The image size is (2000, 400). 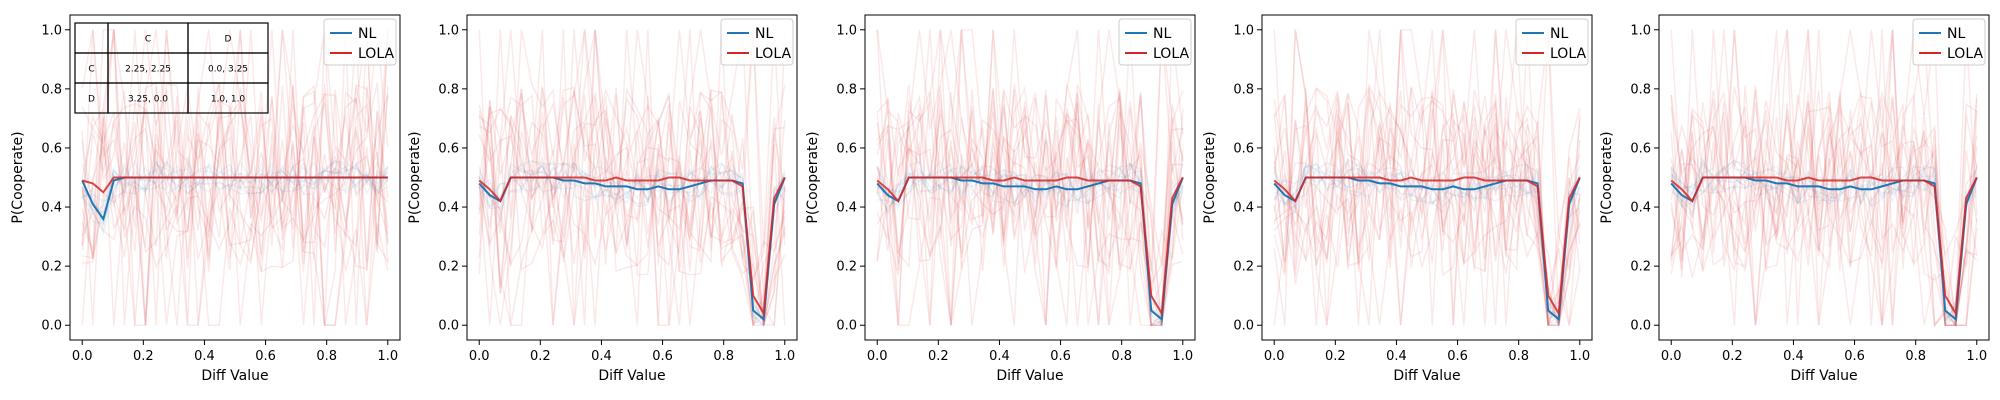 What do you see at coordinates (228, 70) in the screenshot?
I see `table-cell: 0.0, 3.25` at bounding box center [228, 70].